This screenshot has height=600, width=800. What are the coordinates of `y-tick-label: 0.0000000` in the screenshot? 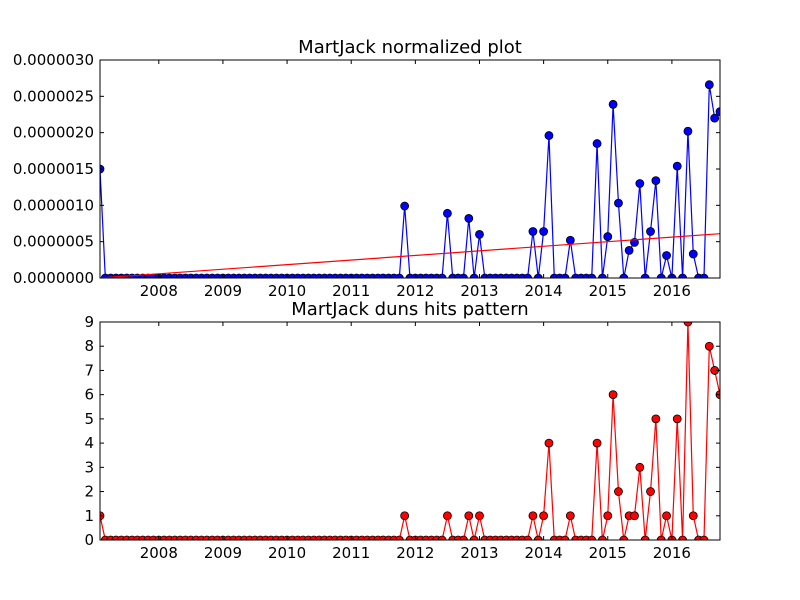 It's located at (53, 278).